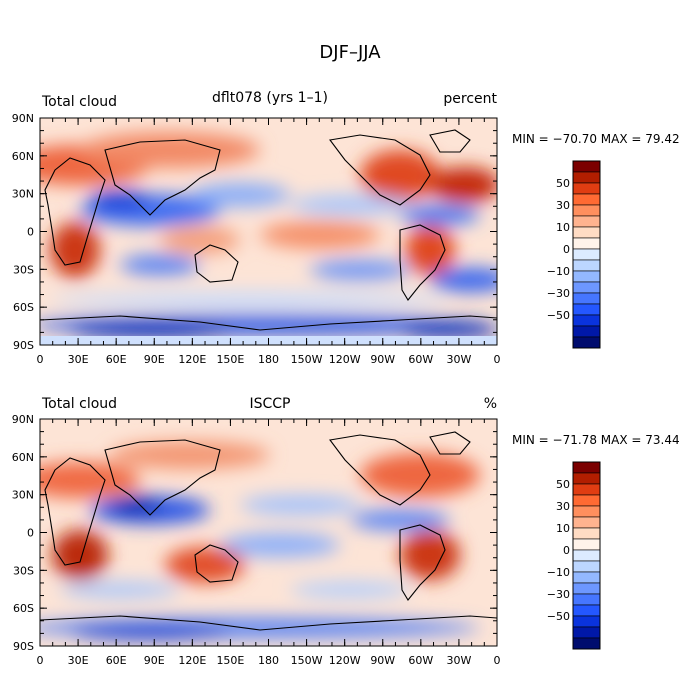  What do you see at coordinates (470, 99) in the screenshot?
I see `panel-right-title: percent` at bounding box center [470, 99].